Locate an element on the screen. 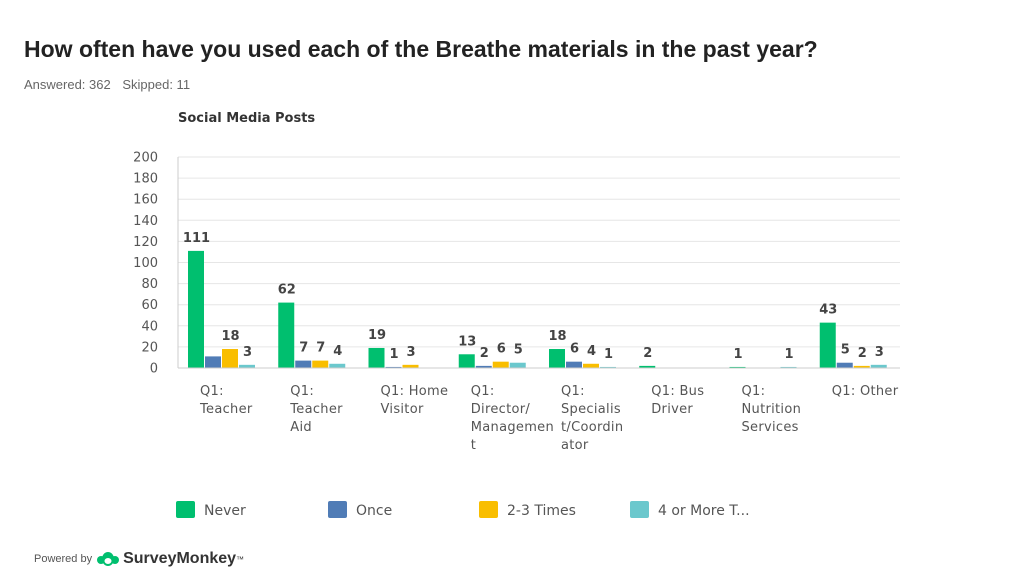  y-tick-label: 40 is located at coordinates (149, 326).